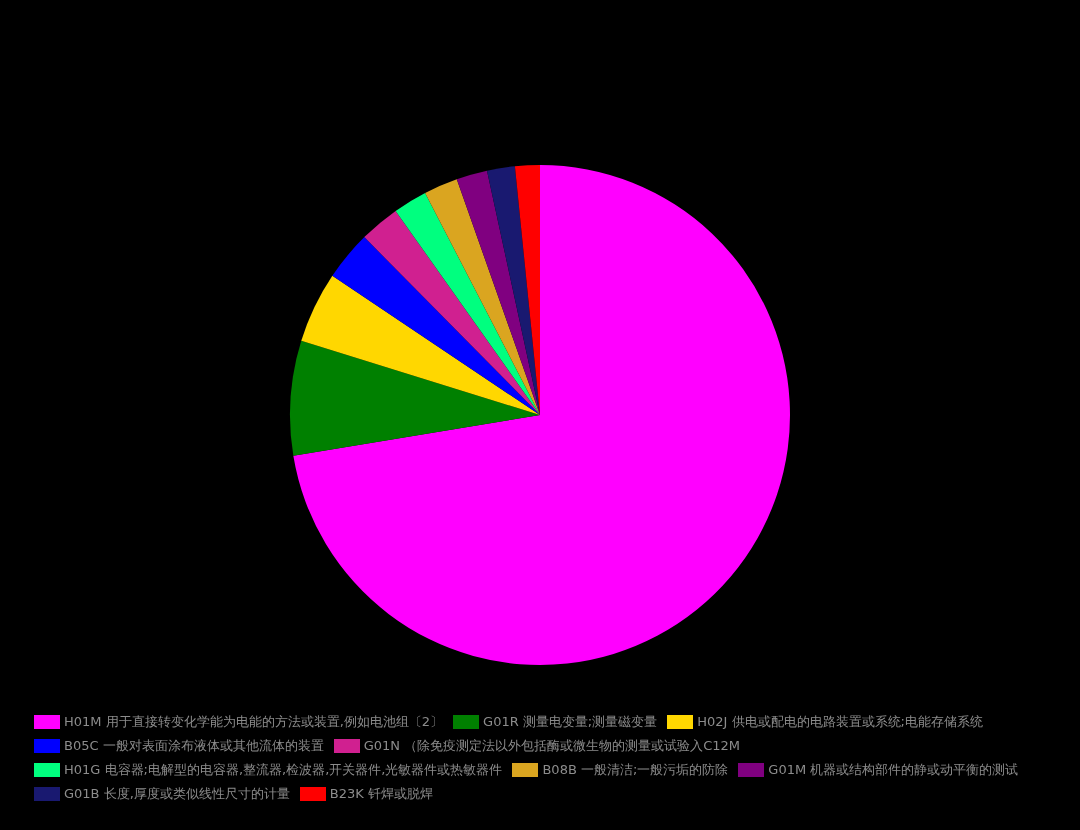  I want to click on legend-label: B23K 钎焊或脱焊, so click(381, 794).